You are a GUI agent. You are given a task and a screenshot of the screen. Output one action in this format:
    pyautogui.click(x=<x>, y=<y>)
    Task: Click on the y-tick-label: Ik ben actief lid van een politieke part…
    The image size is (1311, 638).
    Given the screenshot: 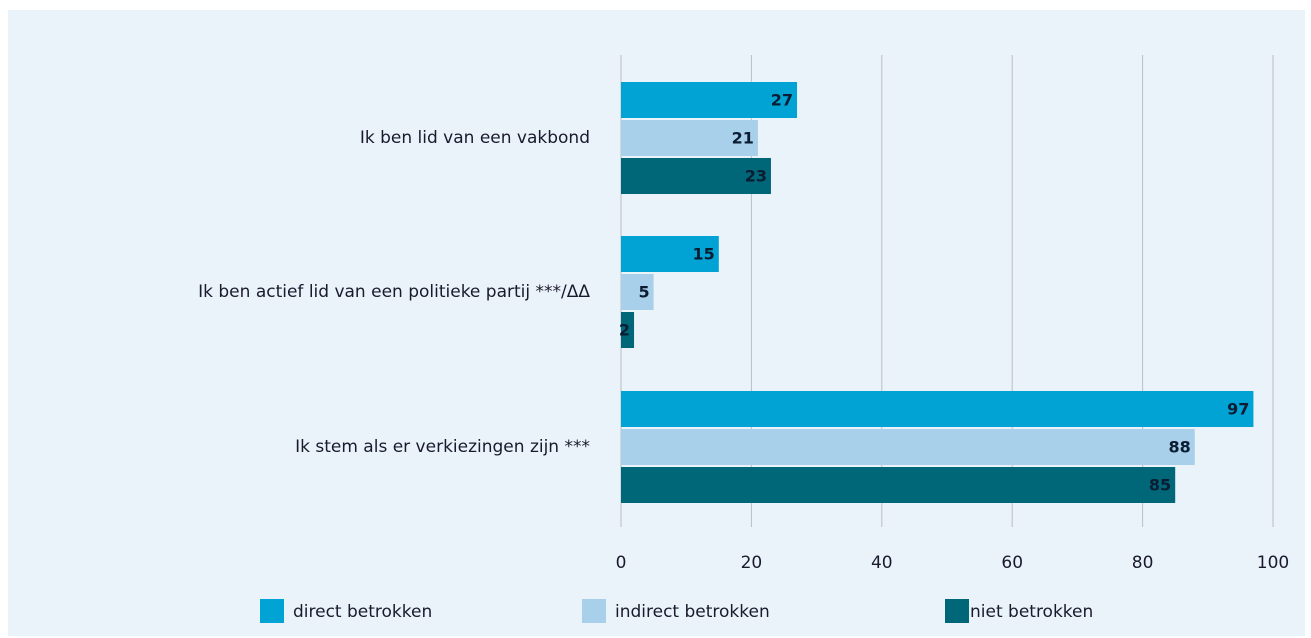 What is the action you would take?
    pyautogui.click(x=394, y=292)
    